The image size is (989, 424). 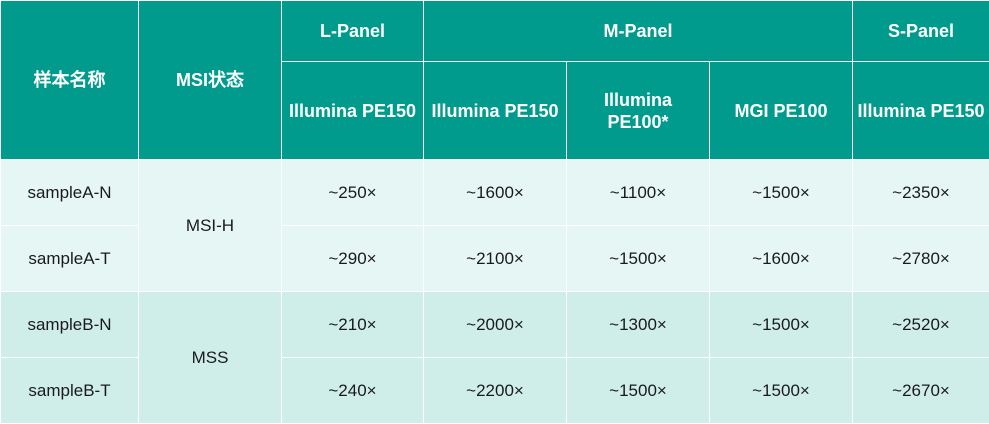 What do you see at coordinates (638, 31) in the screenshot?
I see `header-m-panel: M-Panel` at bounding box center [638, 31].